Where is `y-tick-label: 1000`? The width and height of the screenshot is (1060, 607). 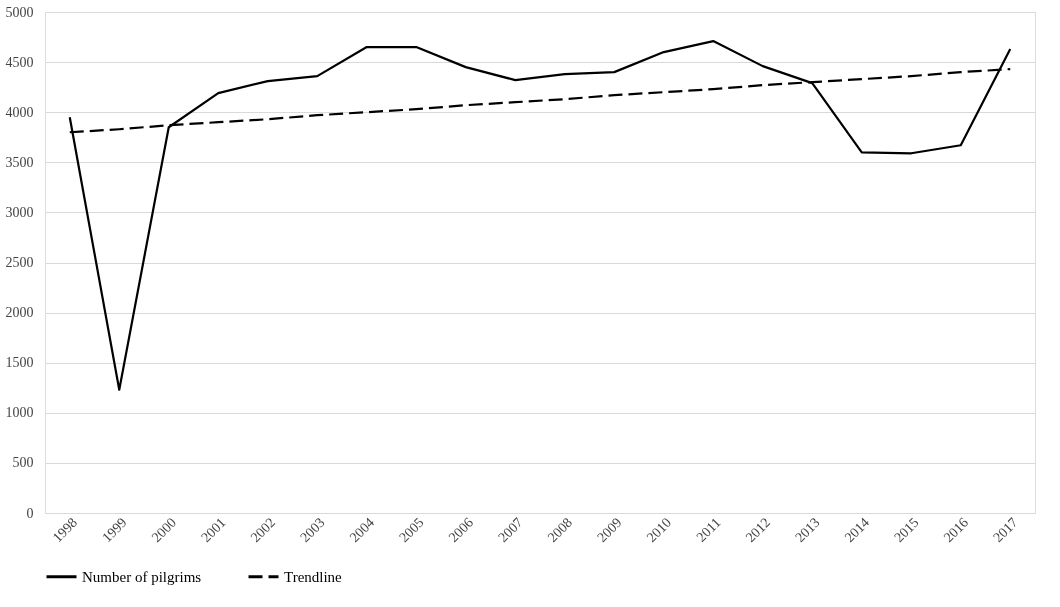 y-tick-label: 1000 is located at coordinates (19, 413).